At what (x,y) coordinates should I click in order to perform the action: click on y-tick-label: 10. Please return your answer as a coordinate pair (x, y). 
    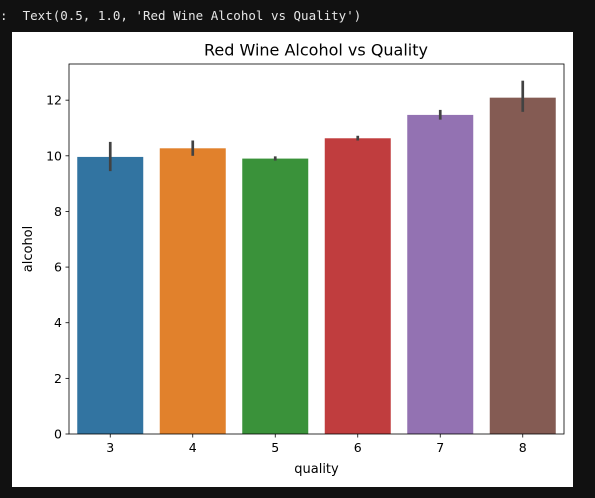
    Looking at the image, I should click on (54, 155).